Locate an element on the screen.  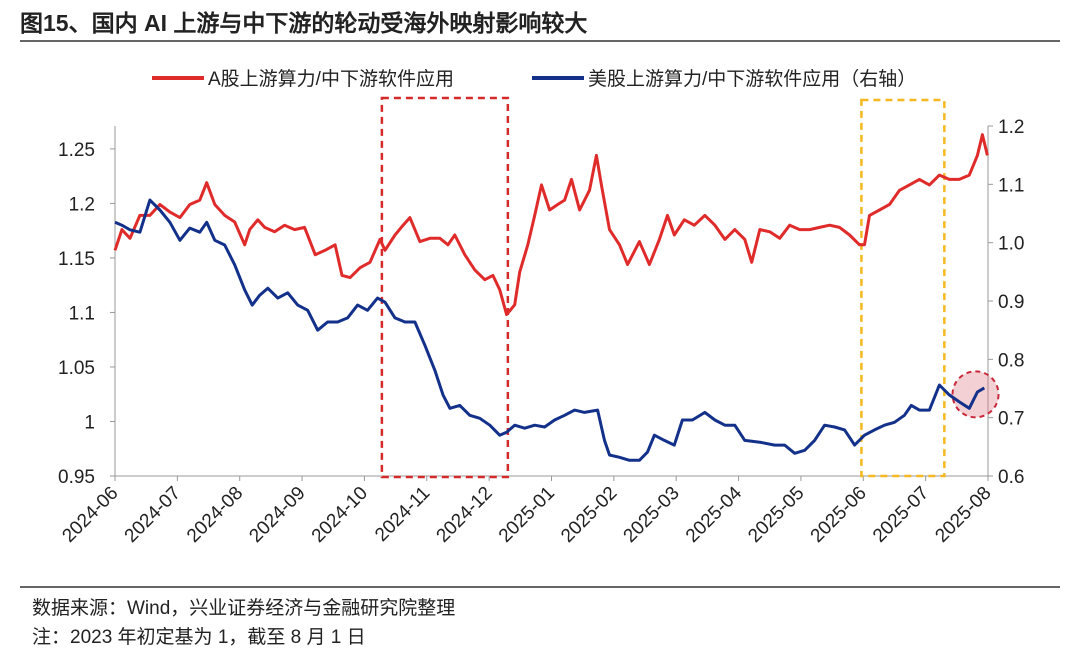
x-tick-label: 2024-08 is located at coordinates (215, 515).